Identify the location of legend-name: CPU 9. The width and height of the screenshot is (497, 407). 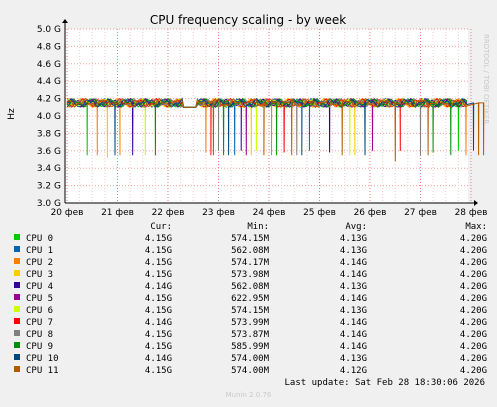
(40, 347).